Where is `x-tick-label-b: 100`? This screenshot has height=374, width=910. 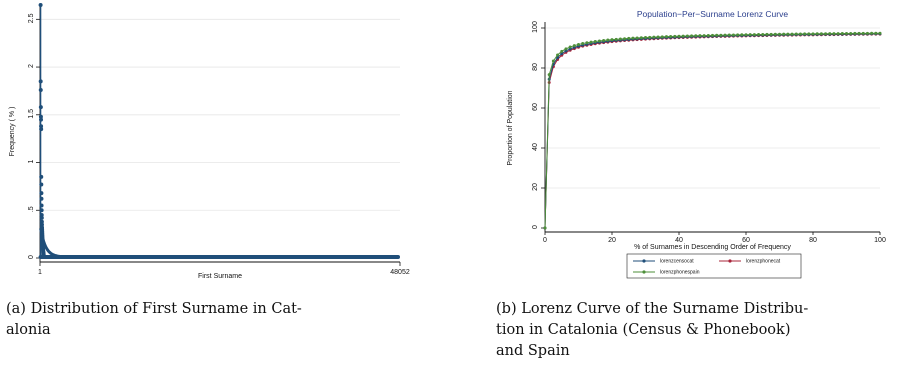 x-tick-label-b: 100 is located at coordinates (880, 240).